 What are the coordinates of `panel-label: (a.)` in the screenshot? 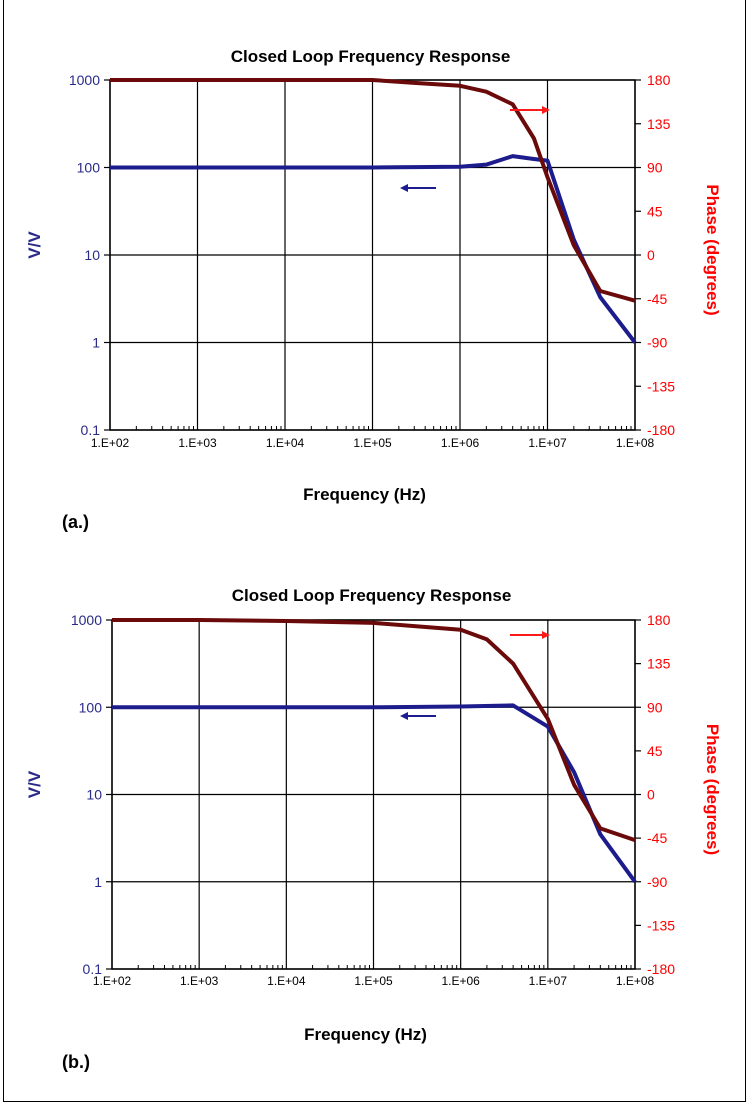 It's located at (75, 522).